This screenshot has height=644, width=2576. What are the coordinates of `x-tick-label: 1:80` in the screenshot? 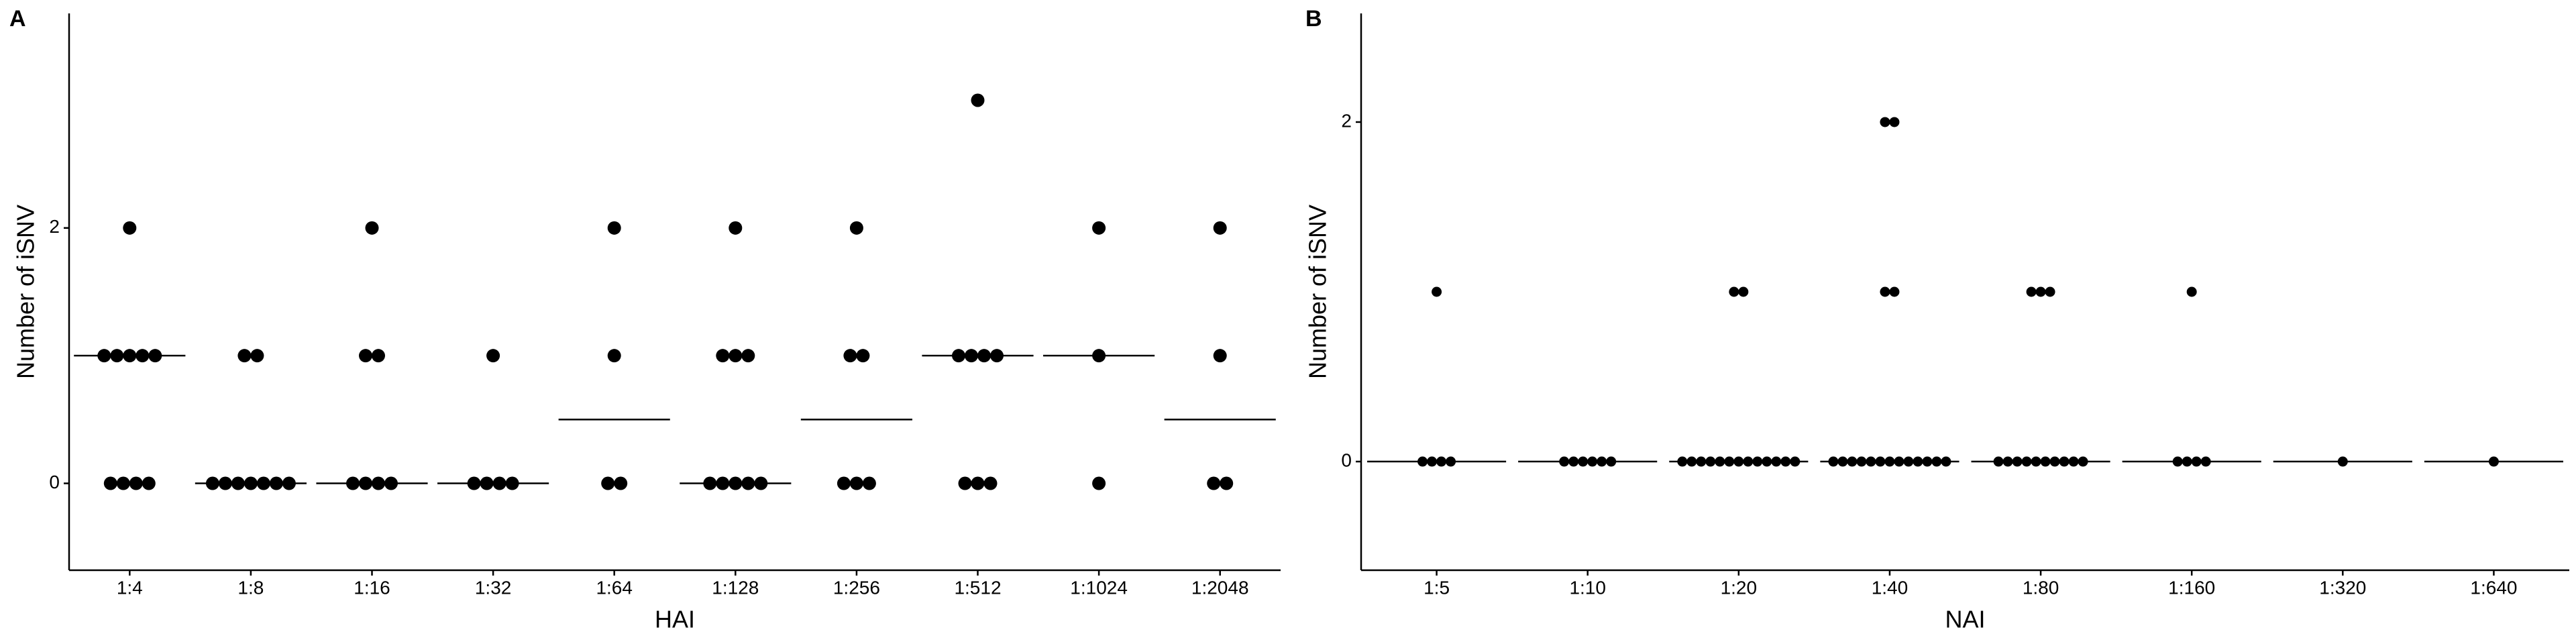 It's located at (2041, 587).